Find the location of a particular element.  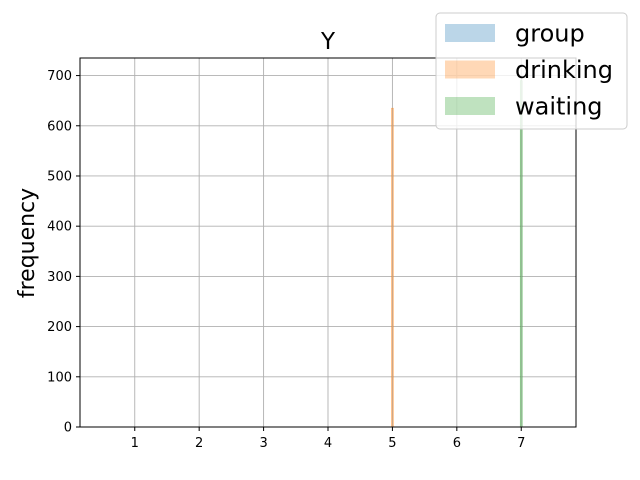

legend-label-waiting: waiting is located at coordinates (559, 107).